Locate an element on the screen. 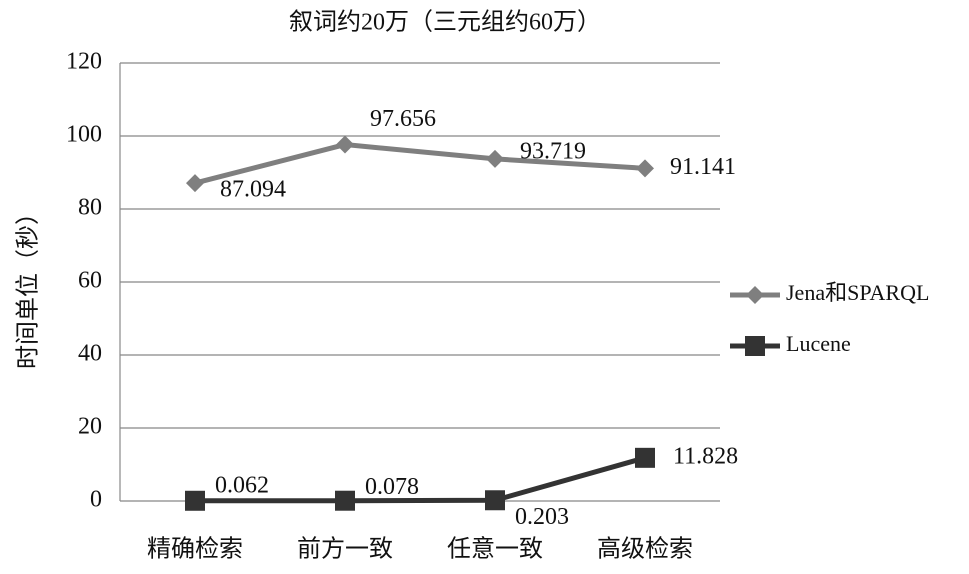  legend-label: Jena和SPARQL is located at coordinates (857, 292).